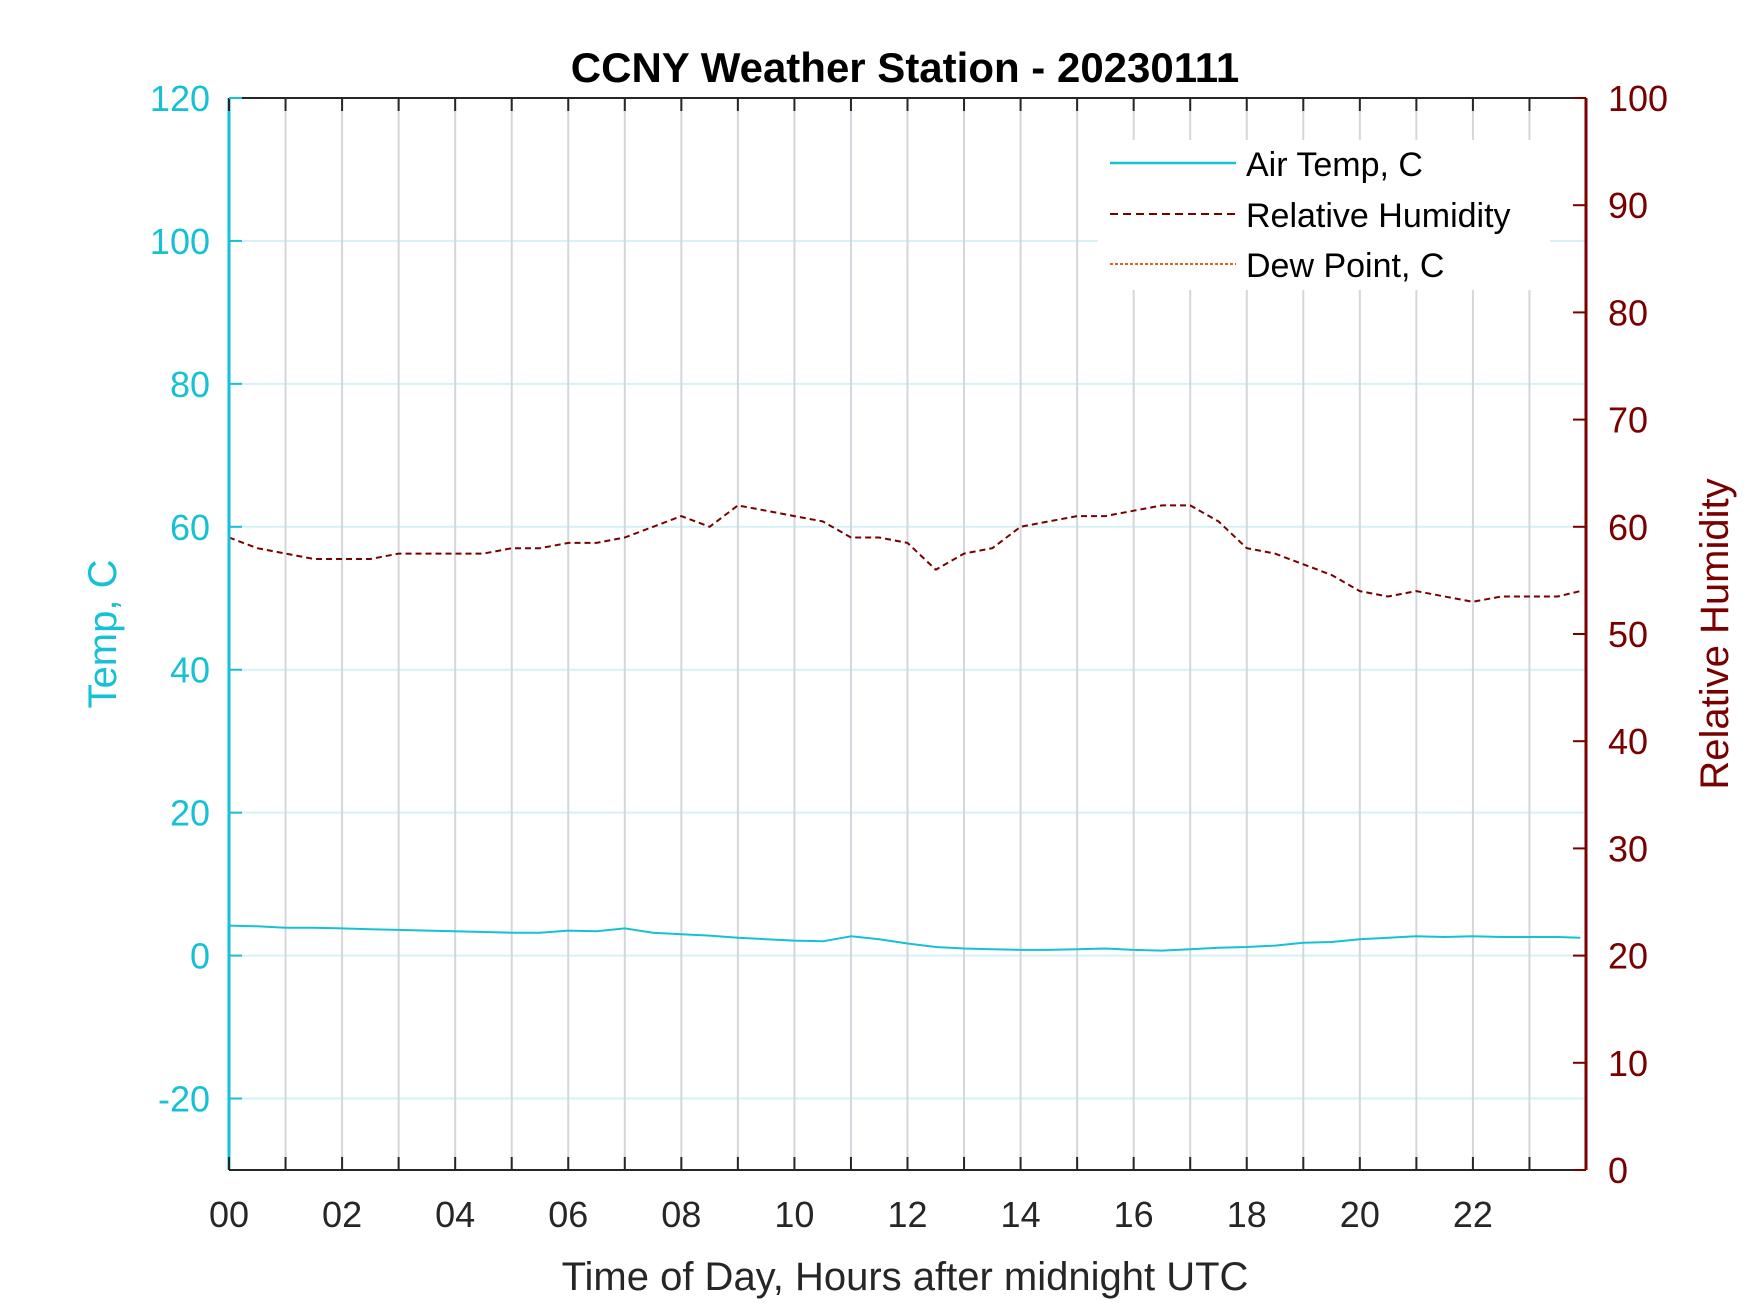  I want to click on legend-label-dew-point: Dew Point, C, so click(1345, 266).